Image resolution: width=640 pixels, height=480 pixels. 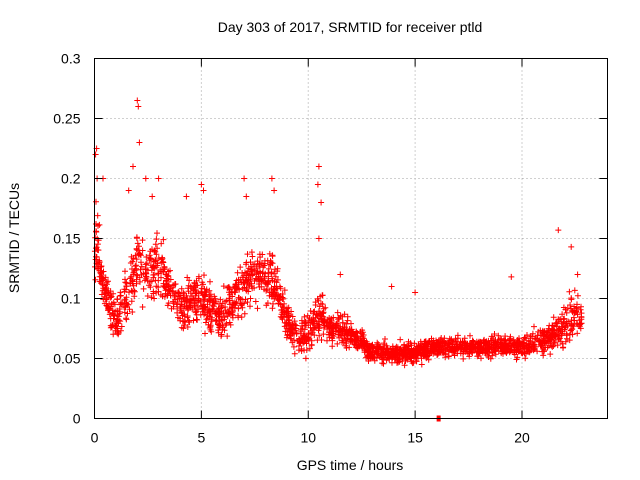 What do you see at coordinates (350, 465) in the screenshot?
I see `x-axis-label: GPS time / hours` at bounding box center [350, 465].